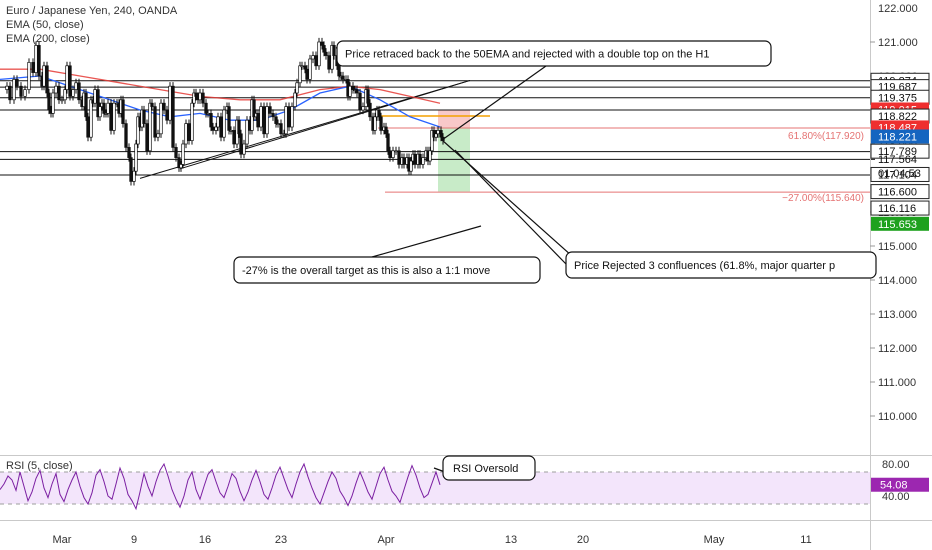 This screenshot has width=932, height=550. Describe the element at coordinates (454, 118) in the screenshot. I see `stop-loss-zone` at that location.